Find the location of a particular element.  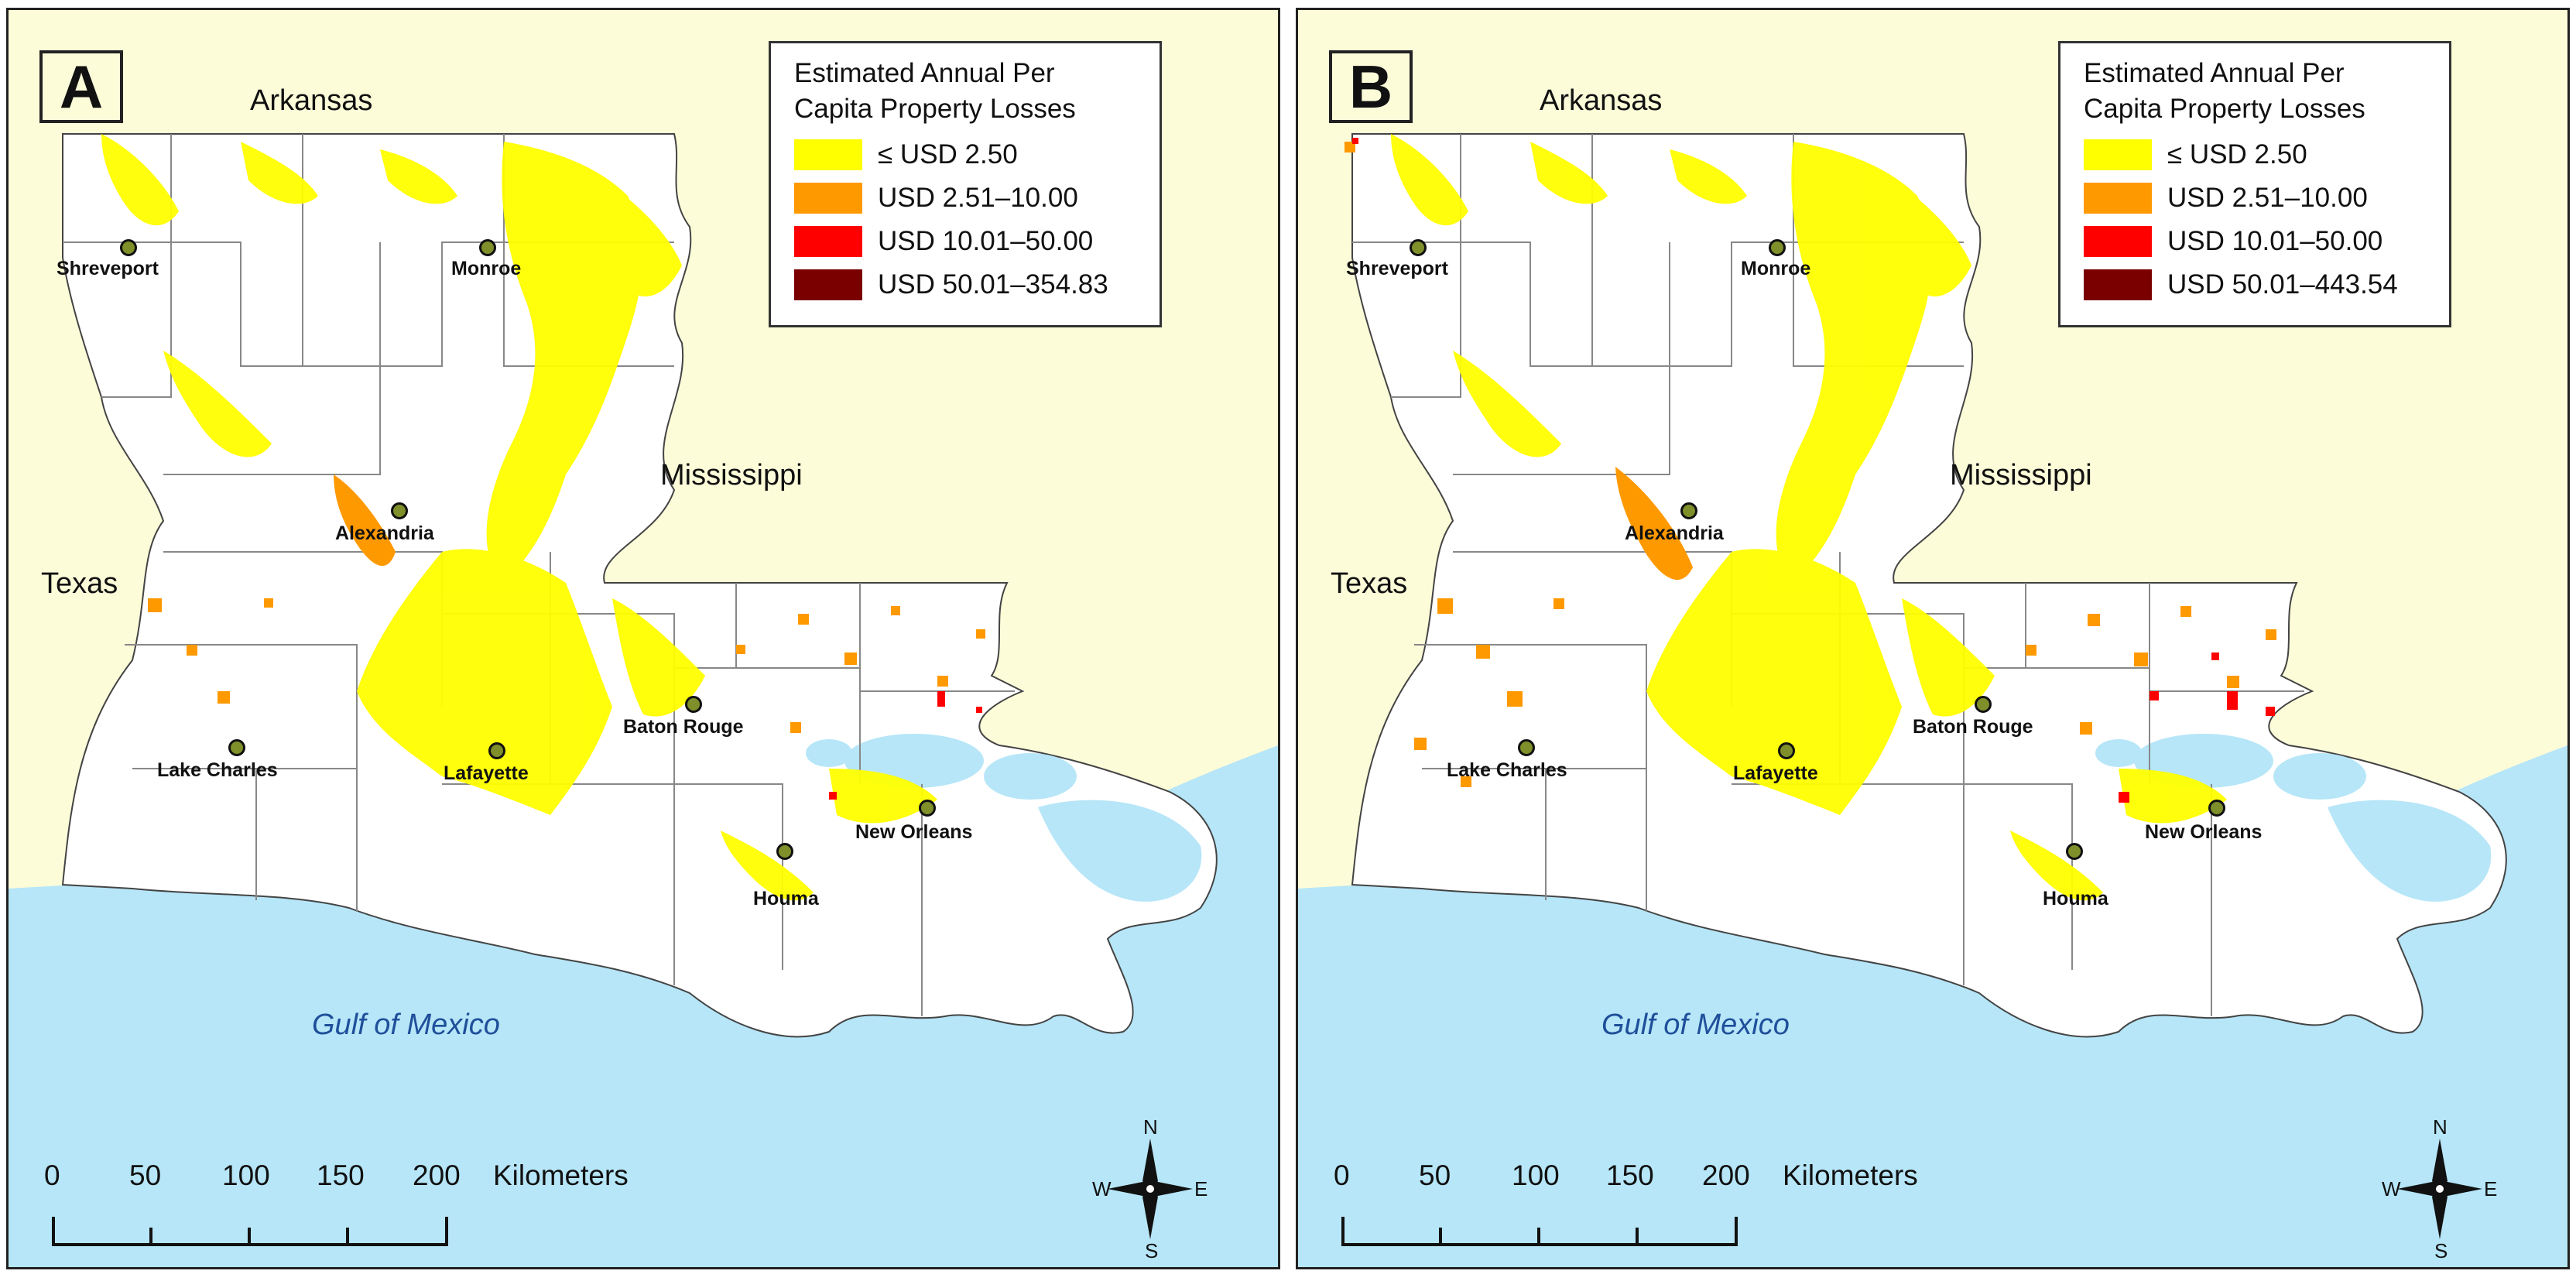

scale-bar is located at coordinates (250, 1231).